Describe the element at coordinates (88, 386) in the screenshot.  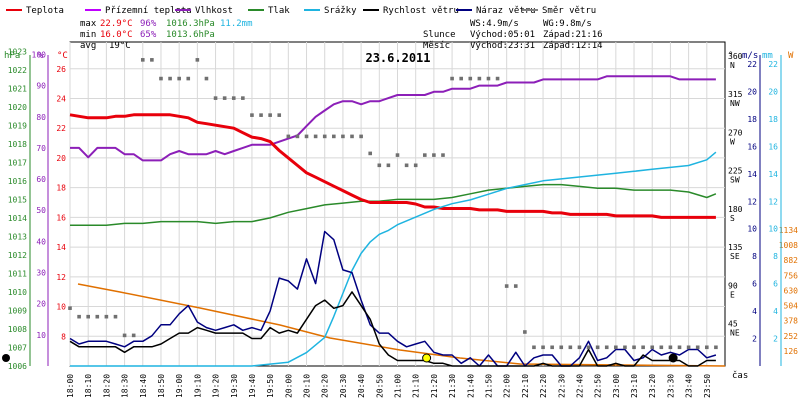
I see `x-tick-label: 18:10` at that location.